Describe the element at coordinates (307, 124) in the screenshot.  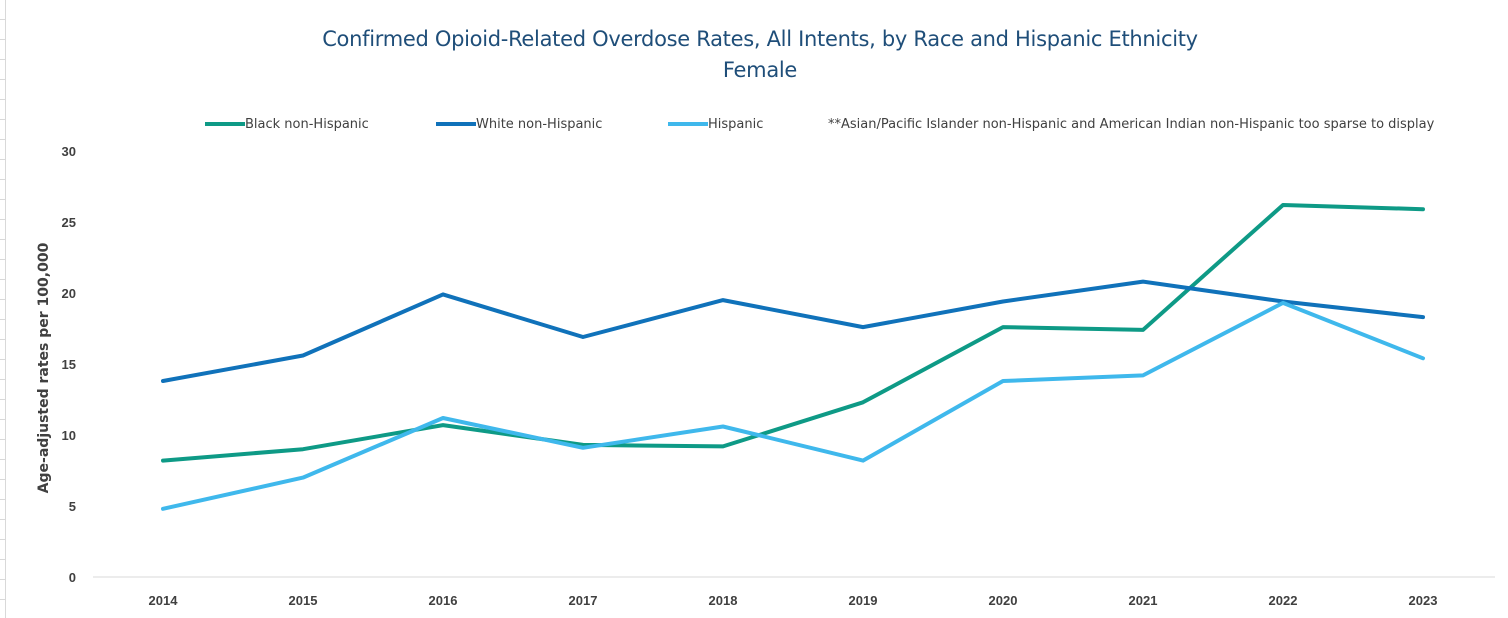
I see `legend-label: Black non-Hispanic` at that location.